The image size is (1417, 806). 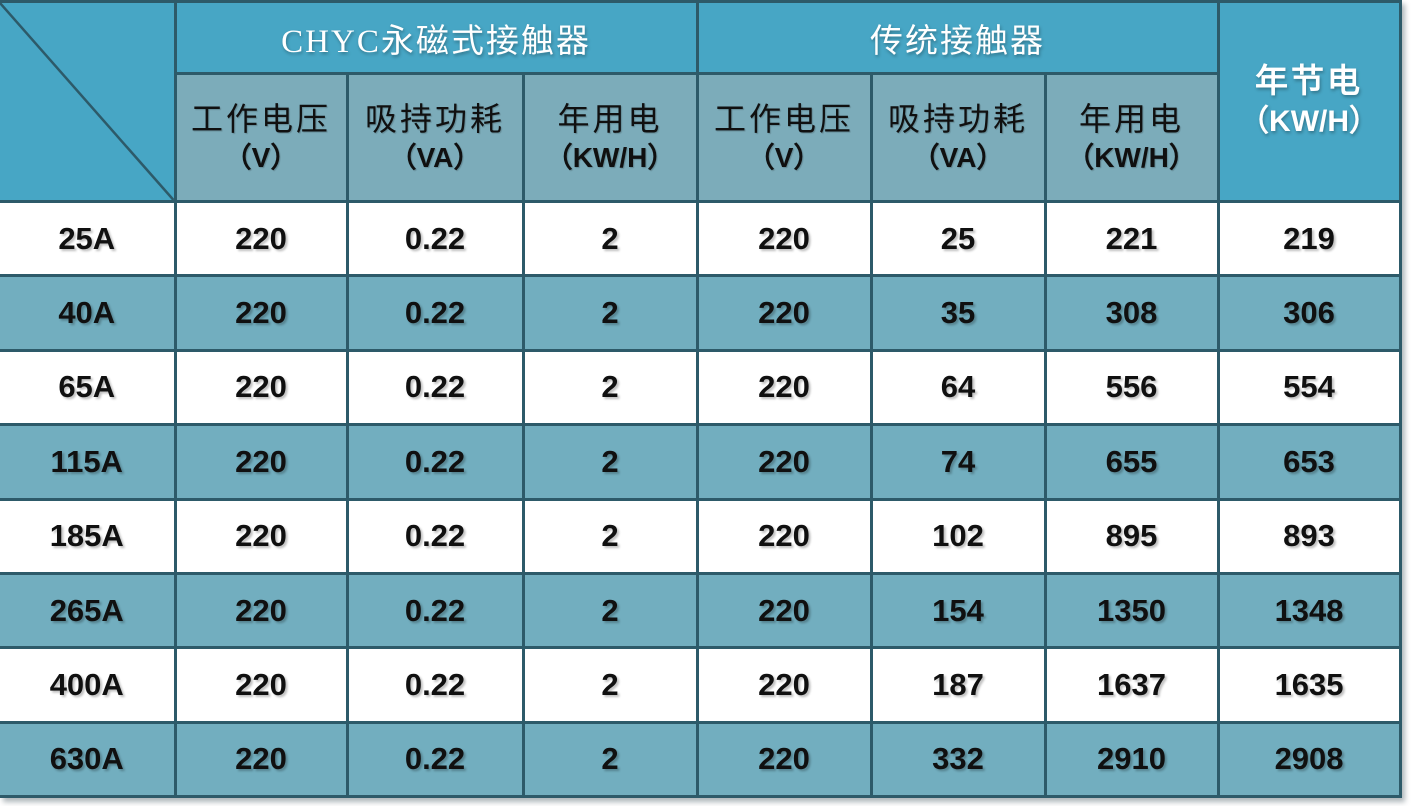 What do you see at coordinates (436, 37) in the screenshot?
I see `group-header-chyc: CHYC永磁式接触器` at bounding box center [436, 37].